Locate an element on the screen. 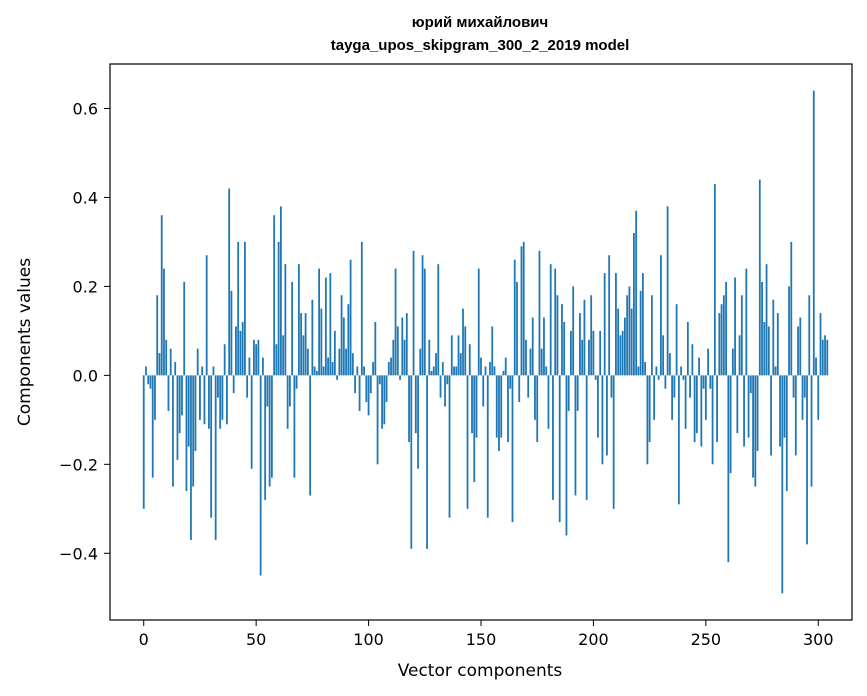 The height and width of the screenshot is (696, 867). x-tick-label: 250 is located at coordinates (706, 639).